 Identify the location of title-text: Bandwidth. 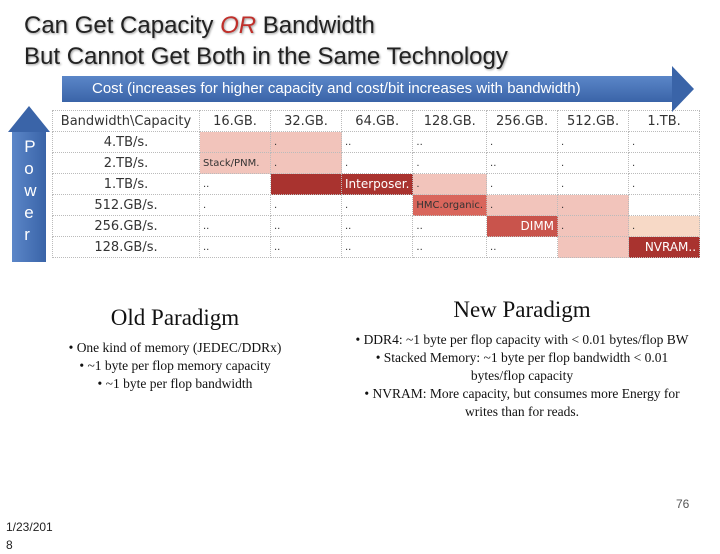
(315, 25).